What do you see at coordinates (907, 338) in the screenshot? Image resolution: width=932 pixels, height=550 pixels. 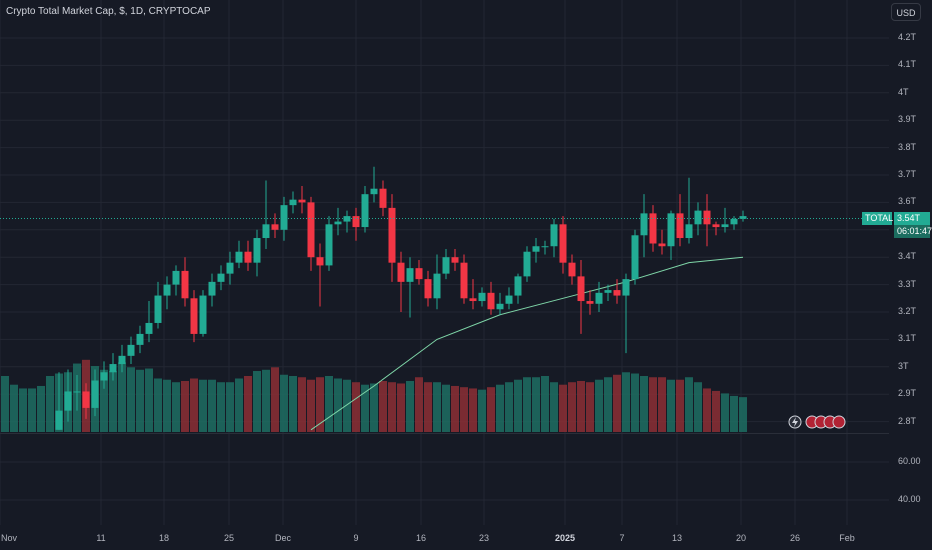 I see `price-scale-label: 3.1T` at bounding box center [907, 338].